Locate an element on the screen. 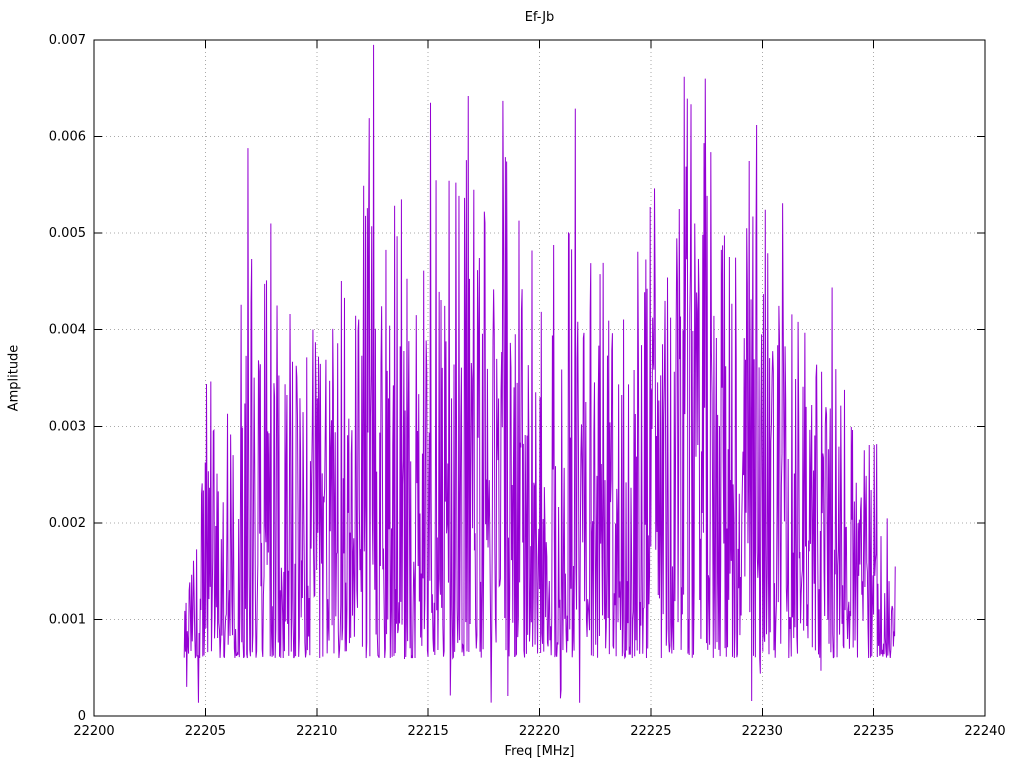 The width and height of the screenshot is (1024, 768). x-tick-label: 22210 is located at coordinates (316, 731).